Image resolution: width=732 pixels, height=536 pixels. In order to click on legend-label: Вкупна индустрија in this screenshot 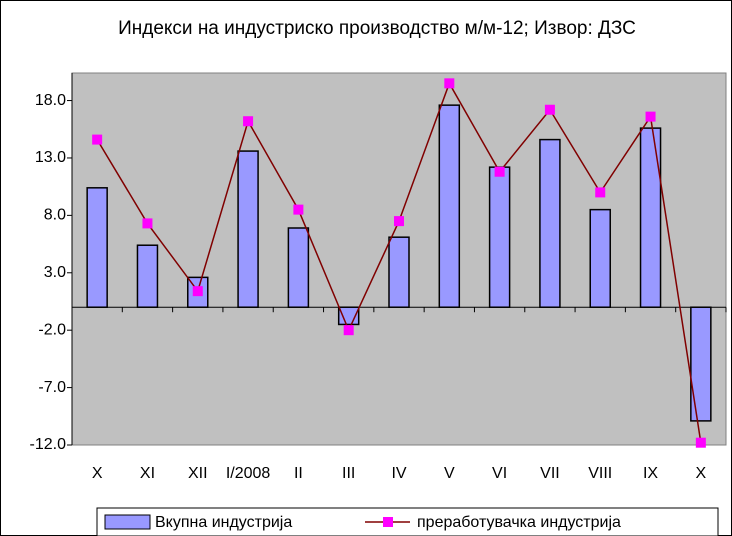, I will do `click(223, 522)`.